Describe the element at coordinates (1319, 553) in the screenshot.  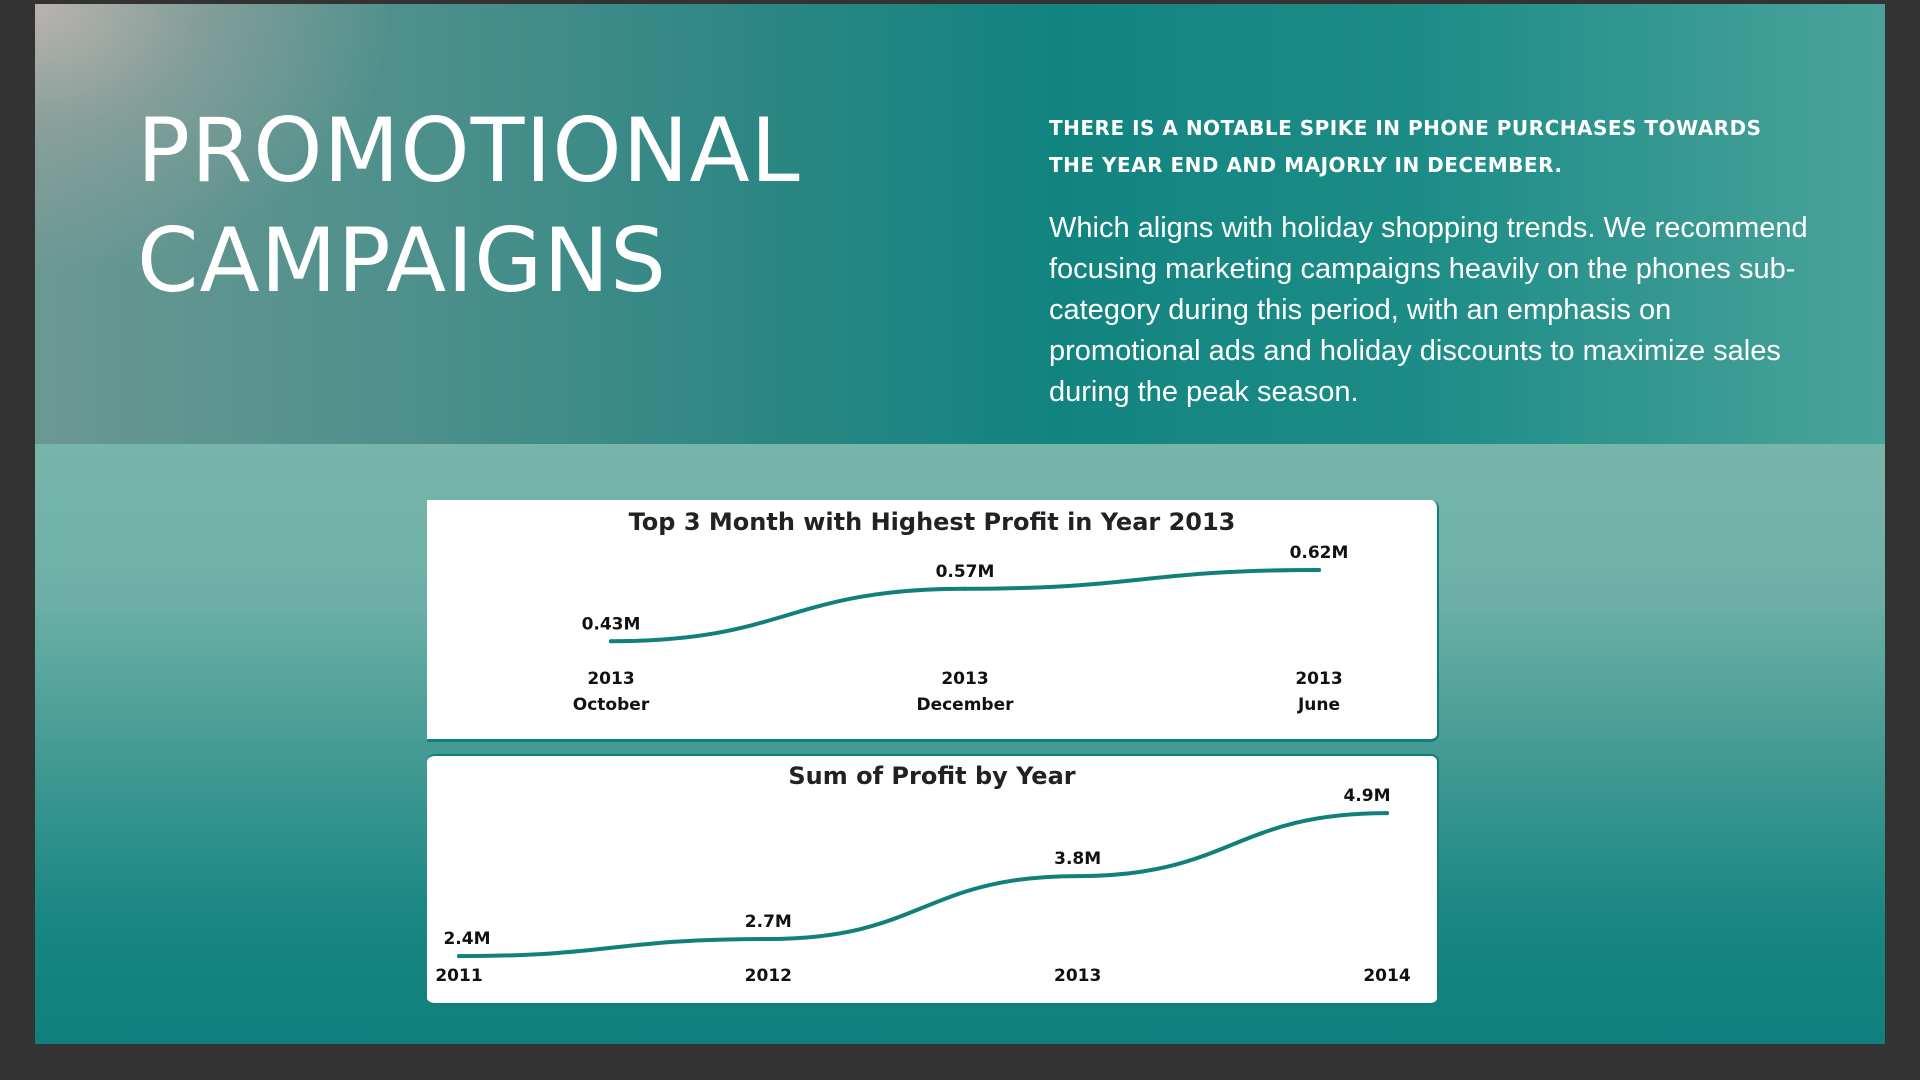
I see `data-label: 0.62M` at that location.